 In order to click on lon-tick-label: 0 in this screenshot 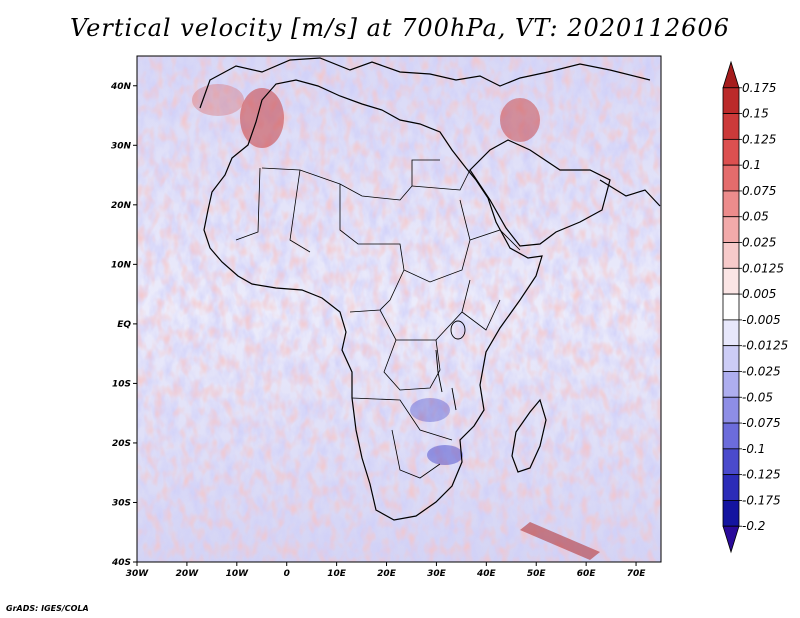, I will do `click(287, 574)`.